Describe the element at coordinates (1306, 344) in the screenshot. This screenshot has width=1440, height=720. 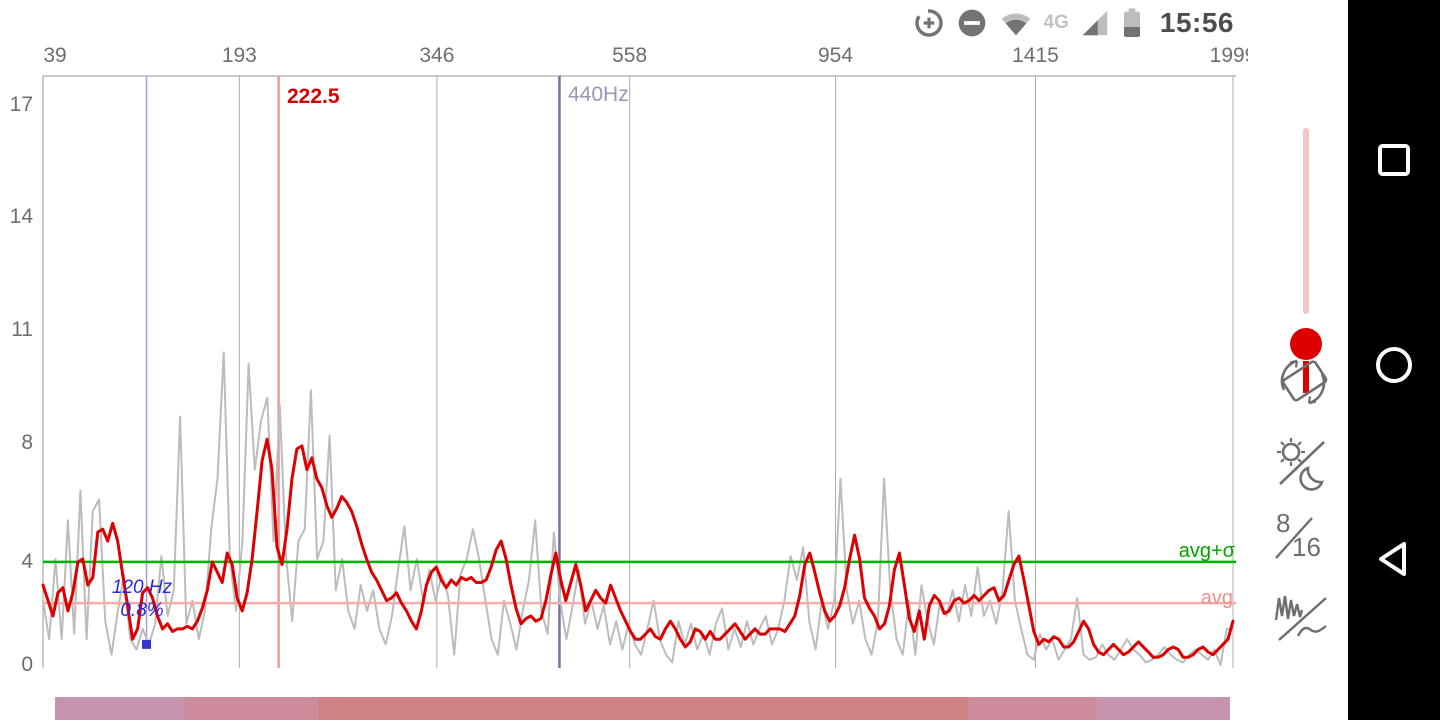
I see `gain-slider-thumb` at that location.